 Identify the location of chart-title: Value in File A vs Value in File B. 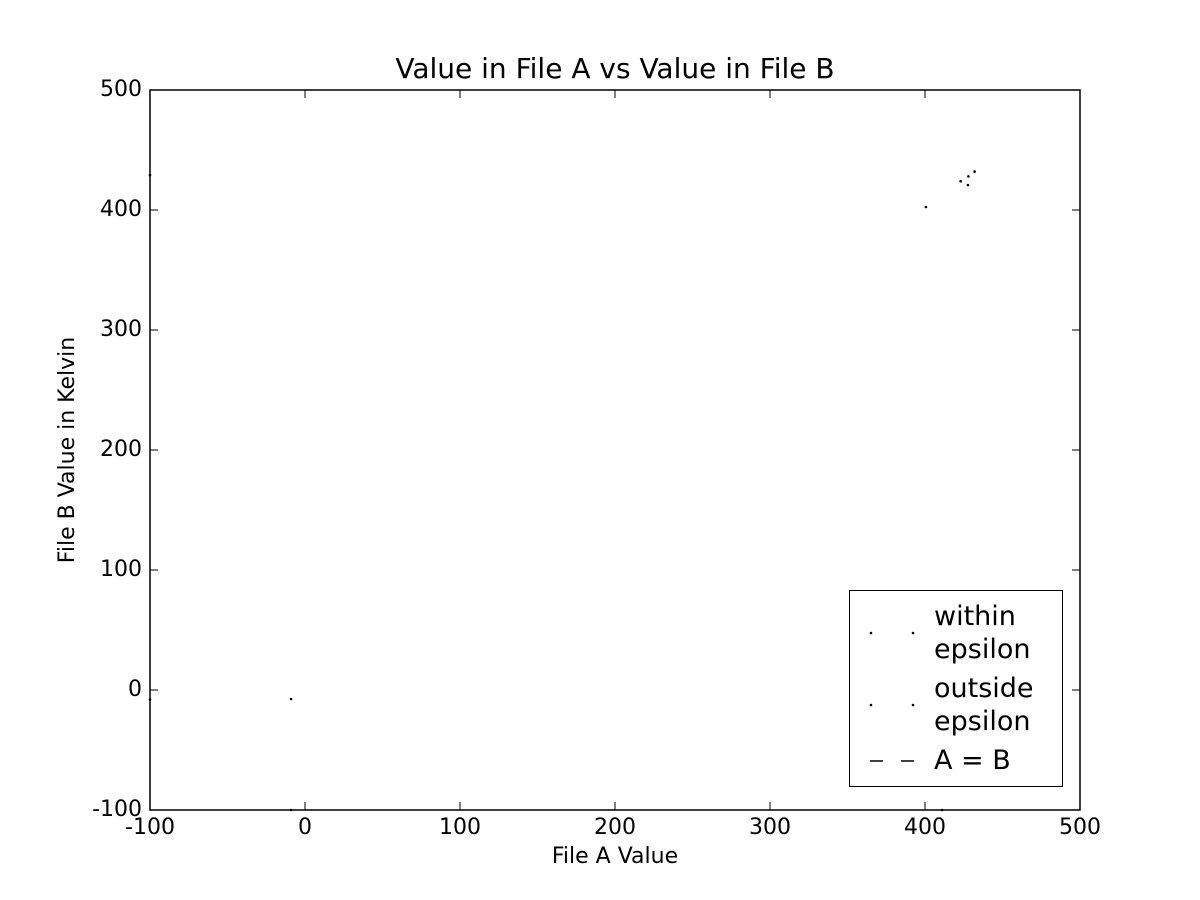
(614, 68).